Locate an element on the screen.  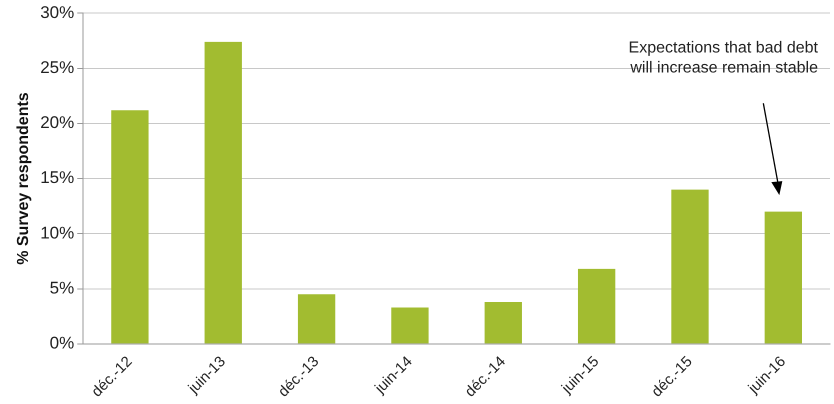
annotation: Expectations that bad debt will increase remain stable is located at coordinates (723, 58).